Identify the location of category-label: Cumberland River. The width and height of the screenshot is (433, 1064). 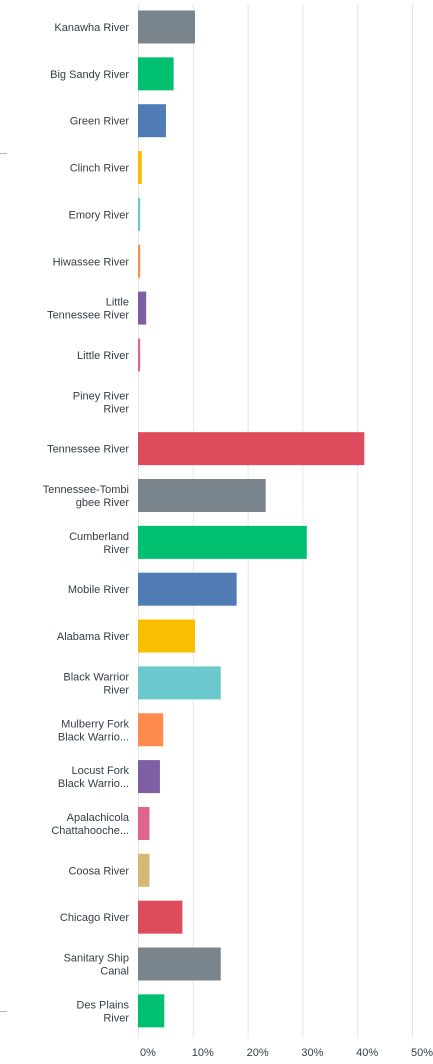
(99, 543).